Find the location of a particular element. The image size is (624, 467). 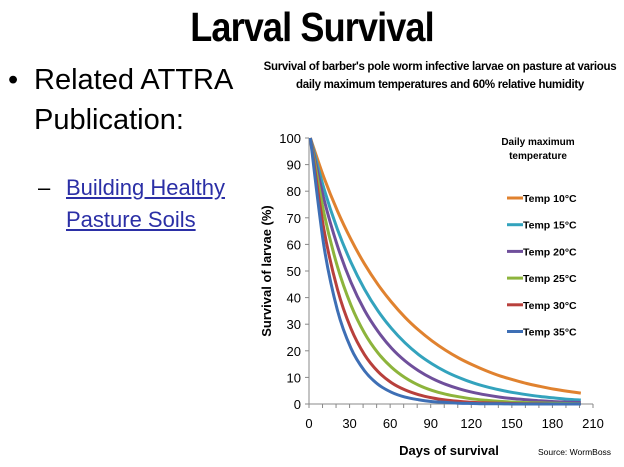

legend-label: Temp 30°C is located at coordinates (550, 306).